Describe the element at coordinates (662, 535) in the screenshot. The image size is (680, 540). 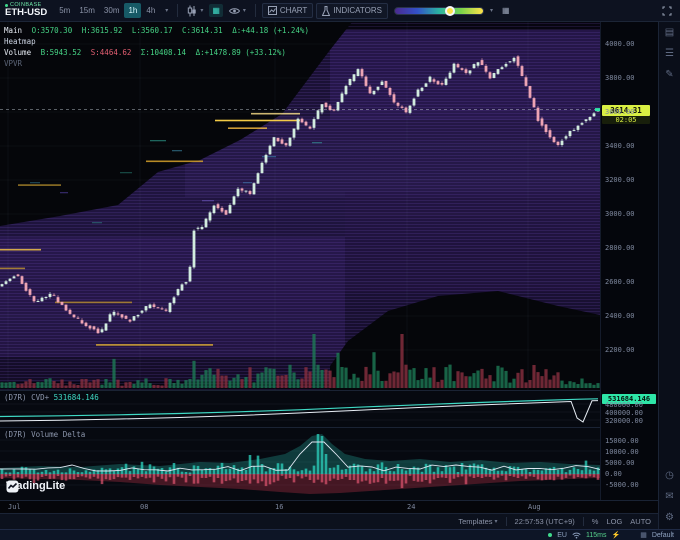
I see `layout-name-label: Default` at that location.